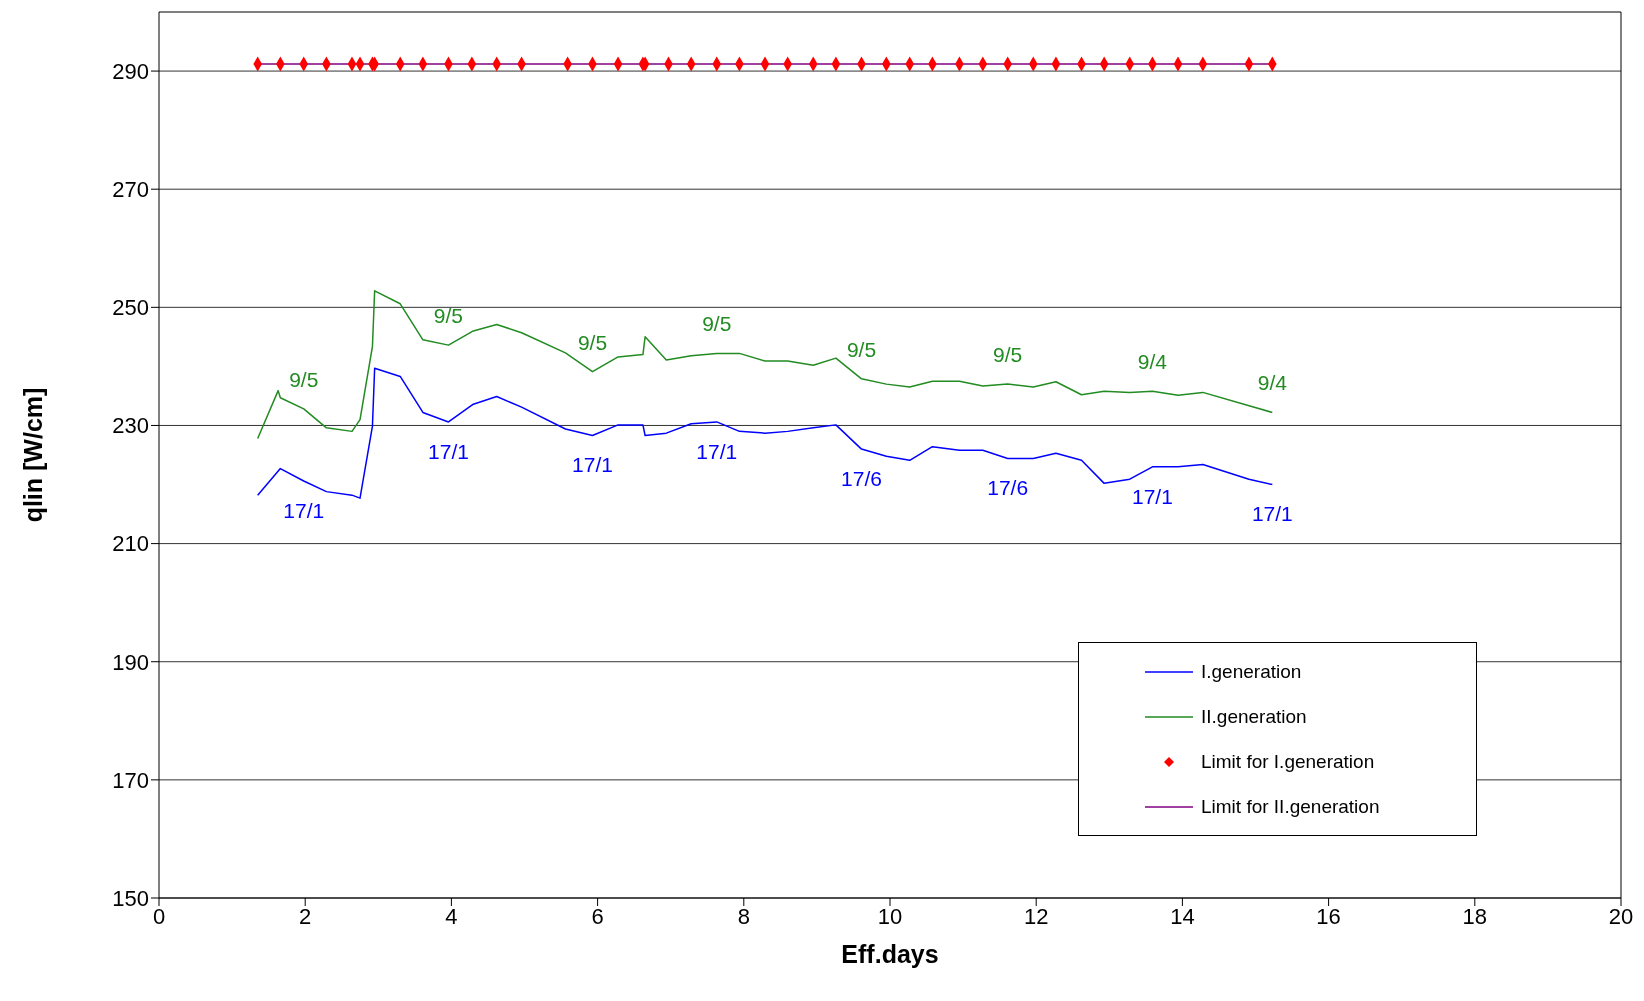 Image resolution: width=1644 pixels, height=1001 pixels. Describe the element at coordinates (32, 455) in the screenshot. I see `y-axis-title: qlin [W/cm]` at that location.